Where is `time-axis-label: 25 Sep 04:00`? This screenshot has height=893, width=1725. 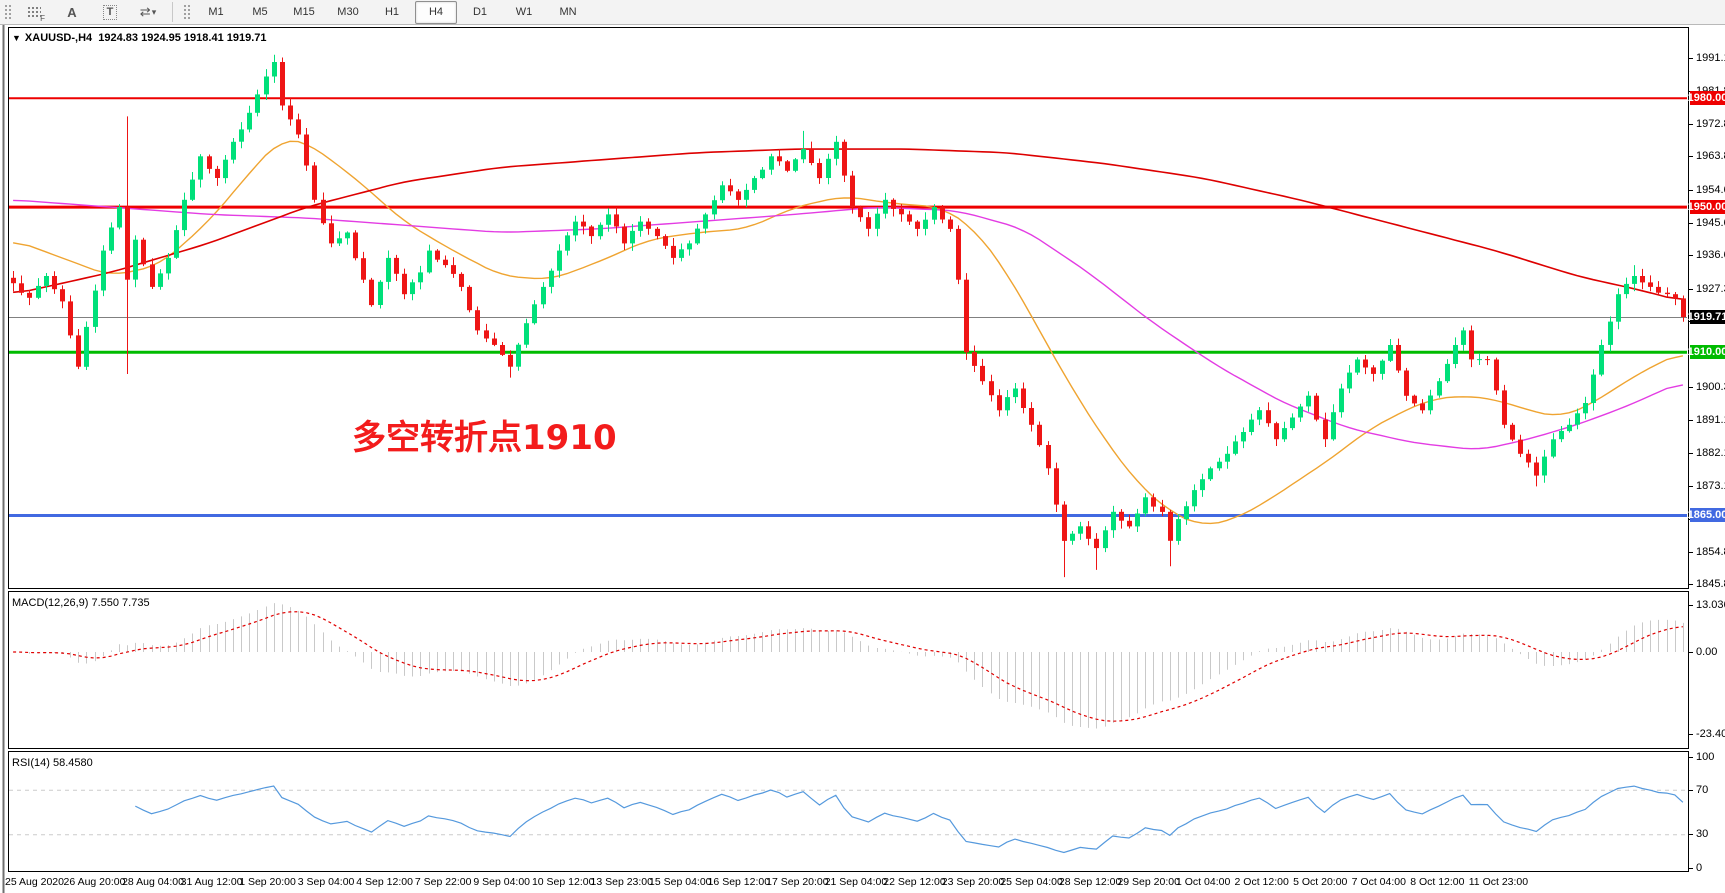 time-axis-label: 25 Sep 04:00 is located at coordinates (1031, 882).